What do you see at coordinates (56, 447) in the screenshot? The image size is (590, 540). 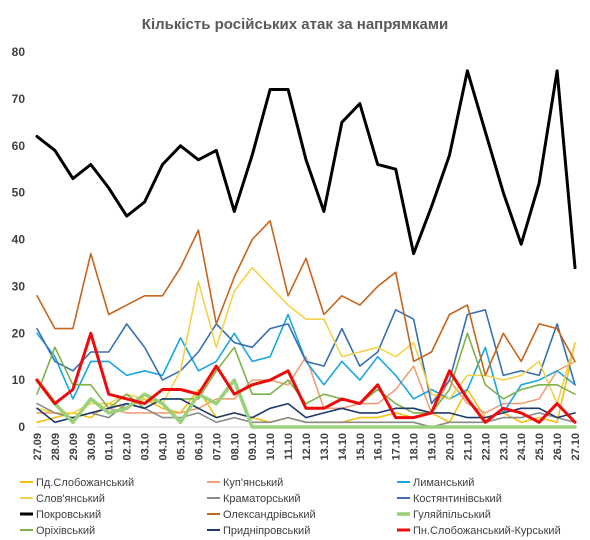 I see `x-tick-label: 28.09` at bounding box center [56, 447].